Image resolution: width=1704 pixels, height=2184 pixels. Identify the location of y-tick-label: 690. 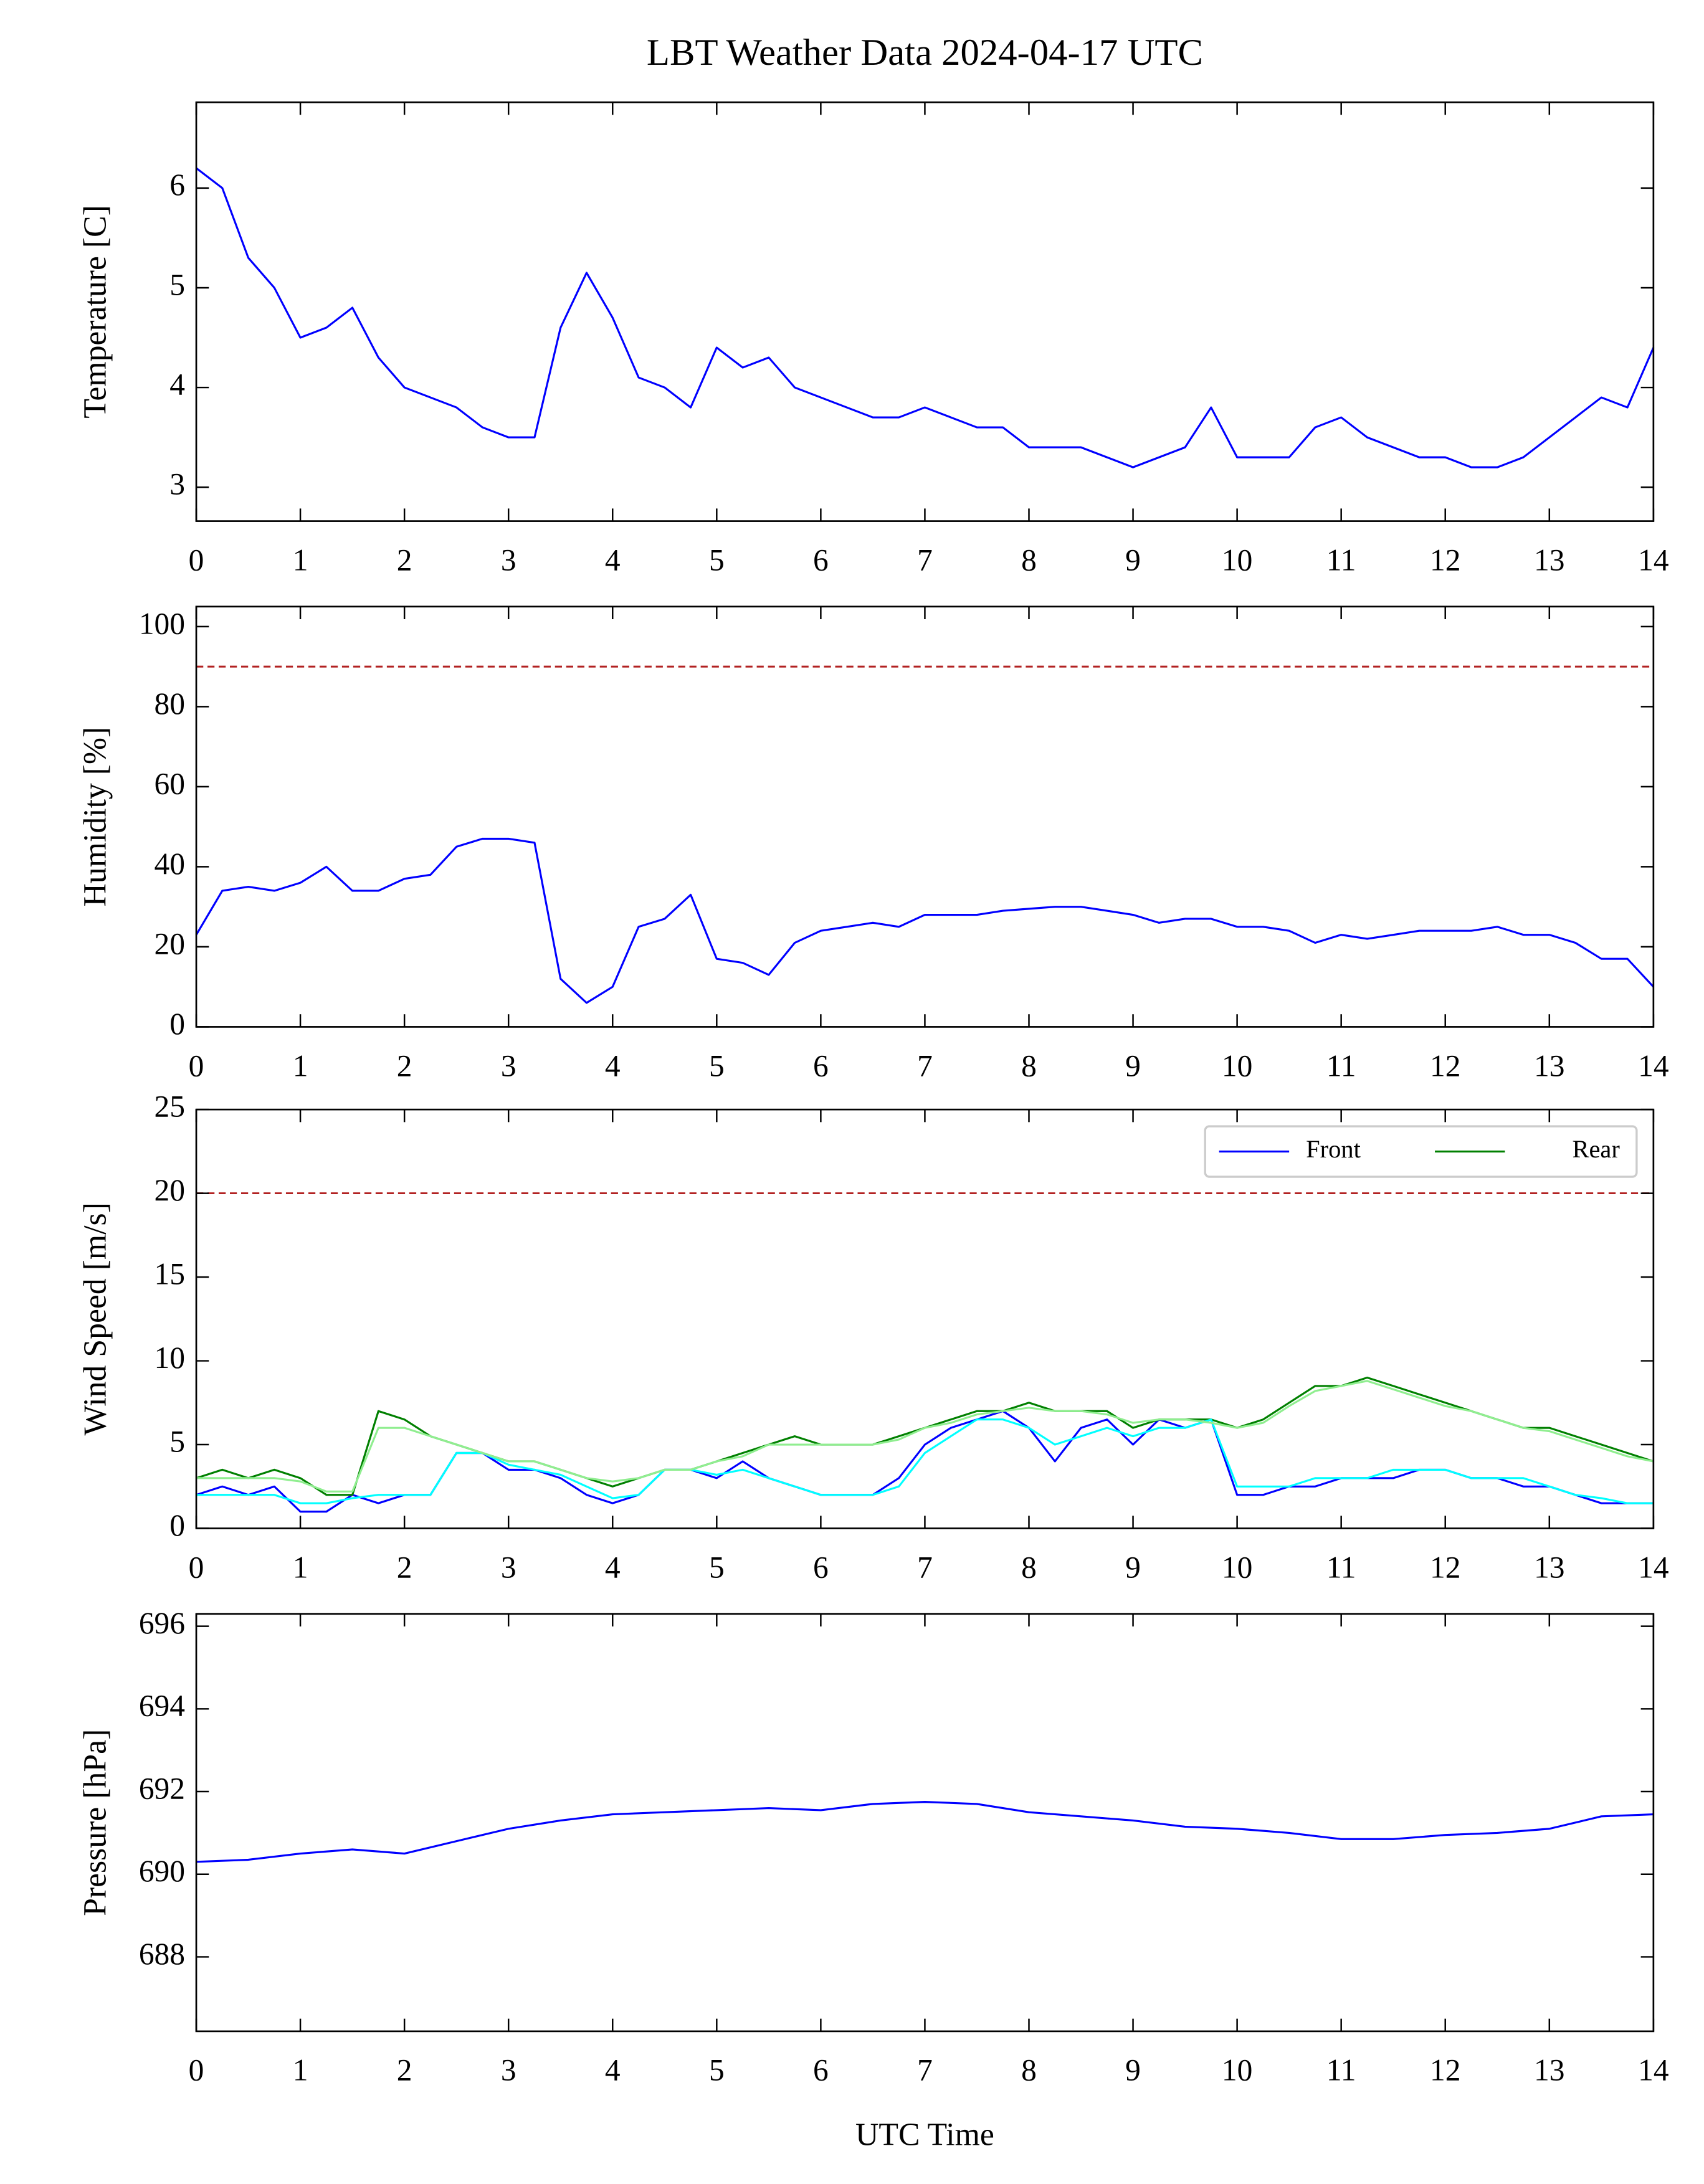
(162, 1871).